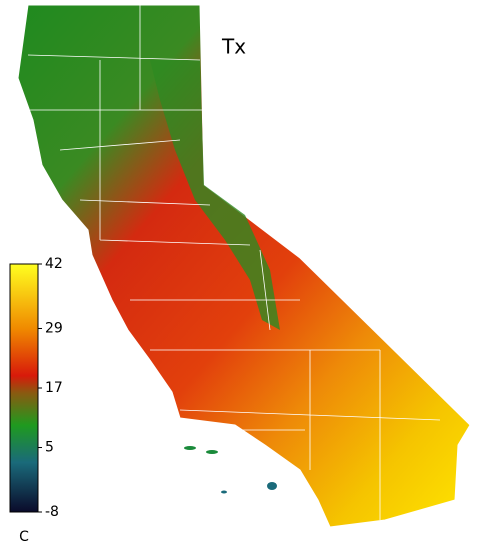 The height and width of the screenshot is (552, 502). Describe the element at coordinates (54, 328) in the screenshot. I see `colorbar-tick-label: 29` at that location.